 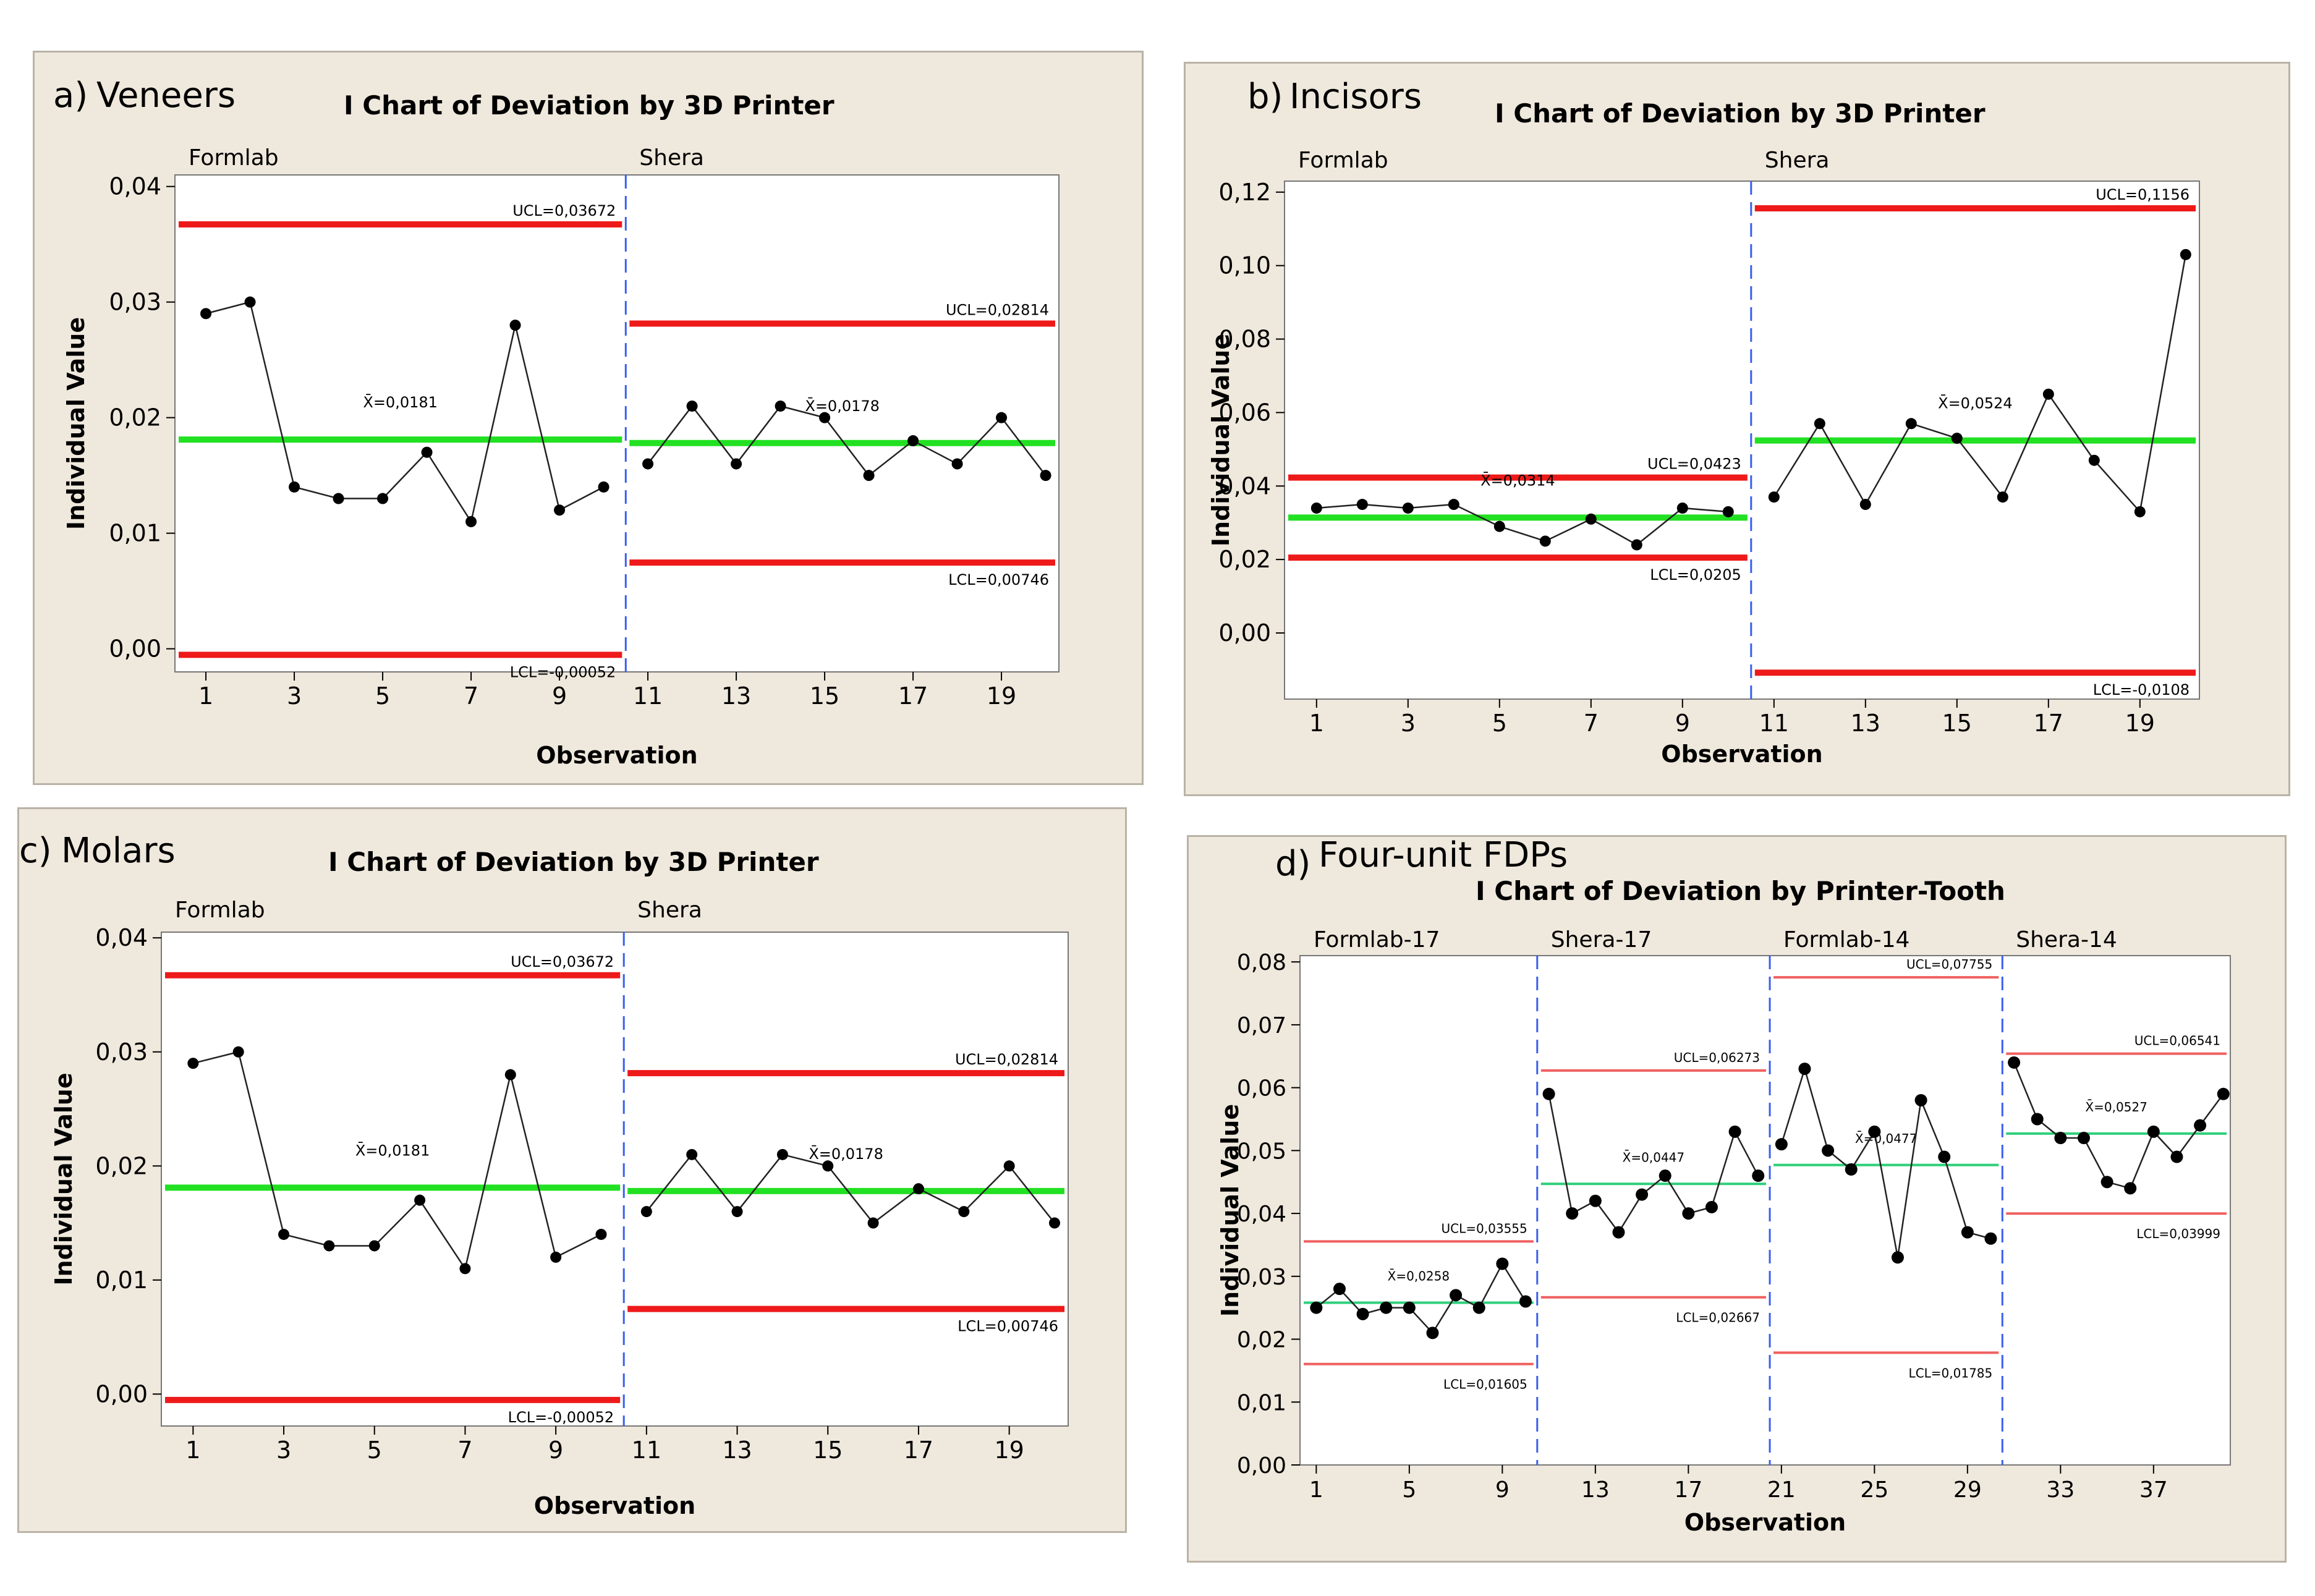 I want to click on lcl-label: LCL=0,02667, so click(x=1718, y=1317).